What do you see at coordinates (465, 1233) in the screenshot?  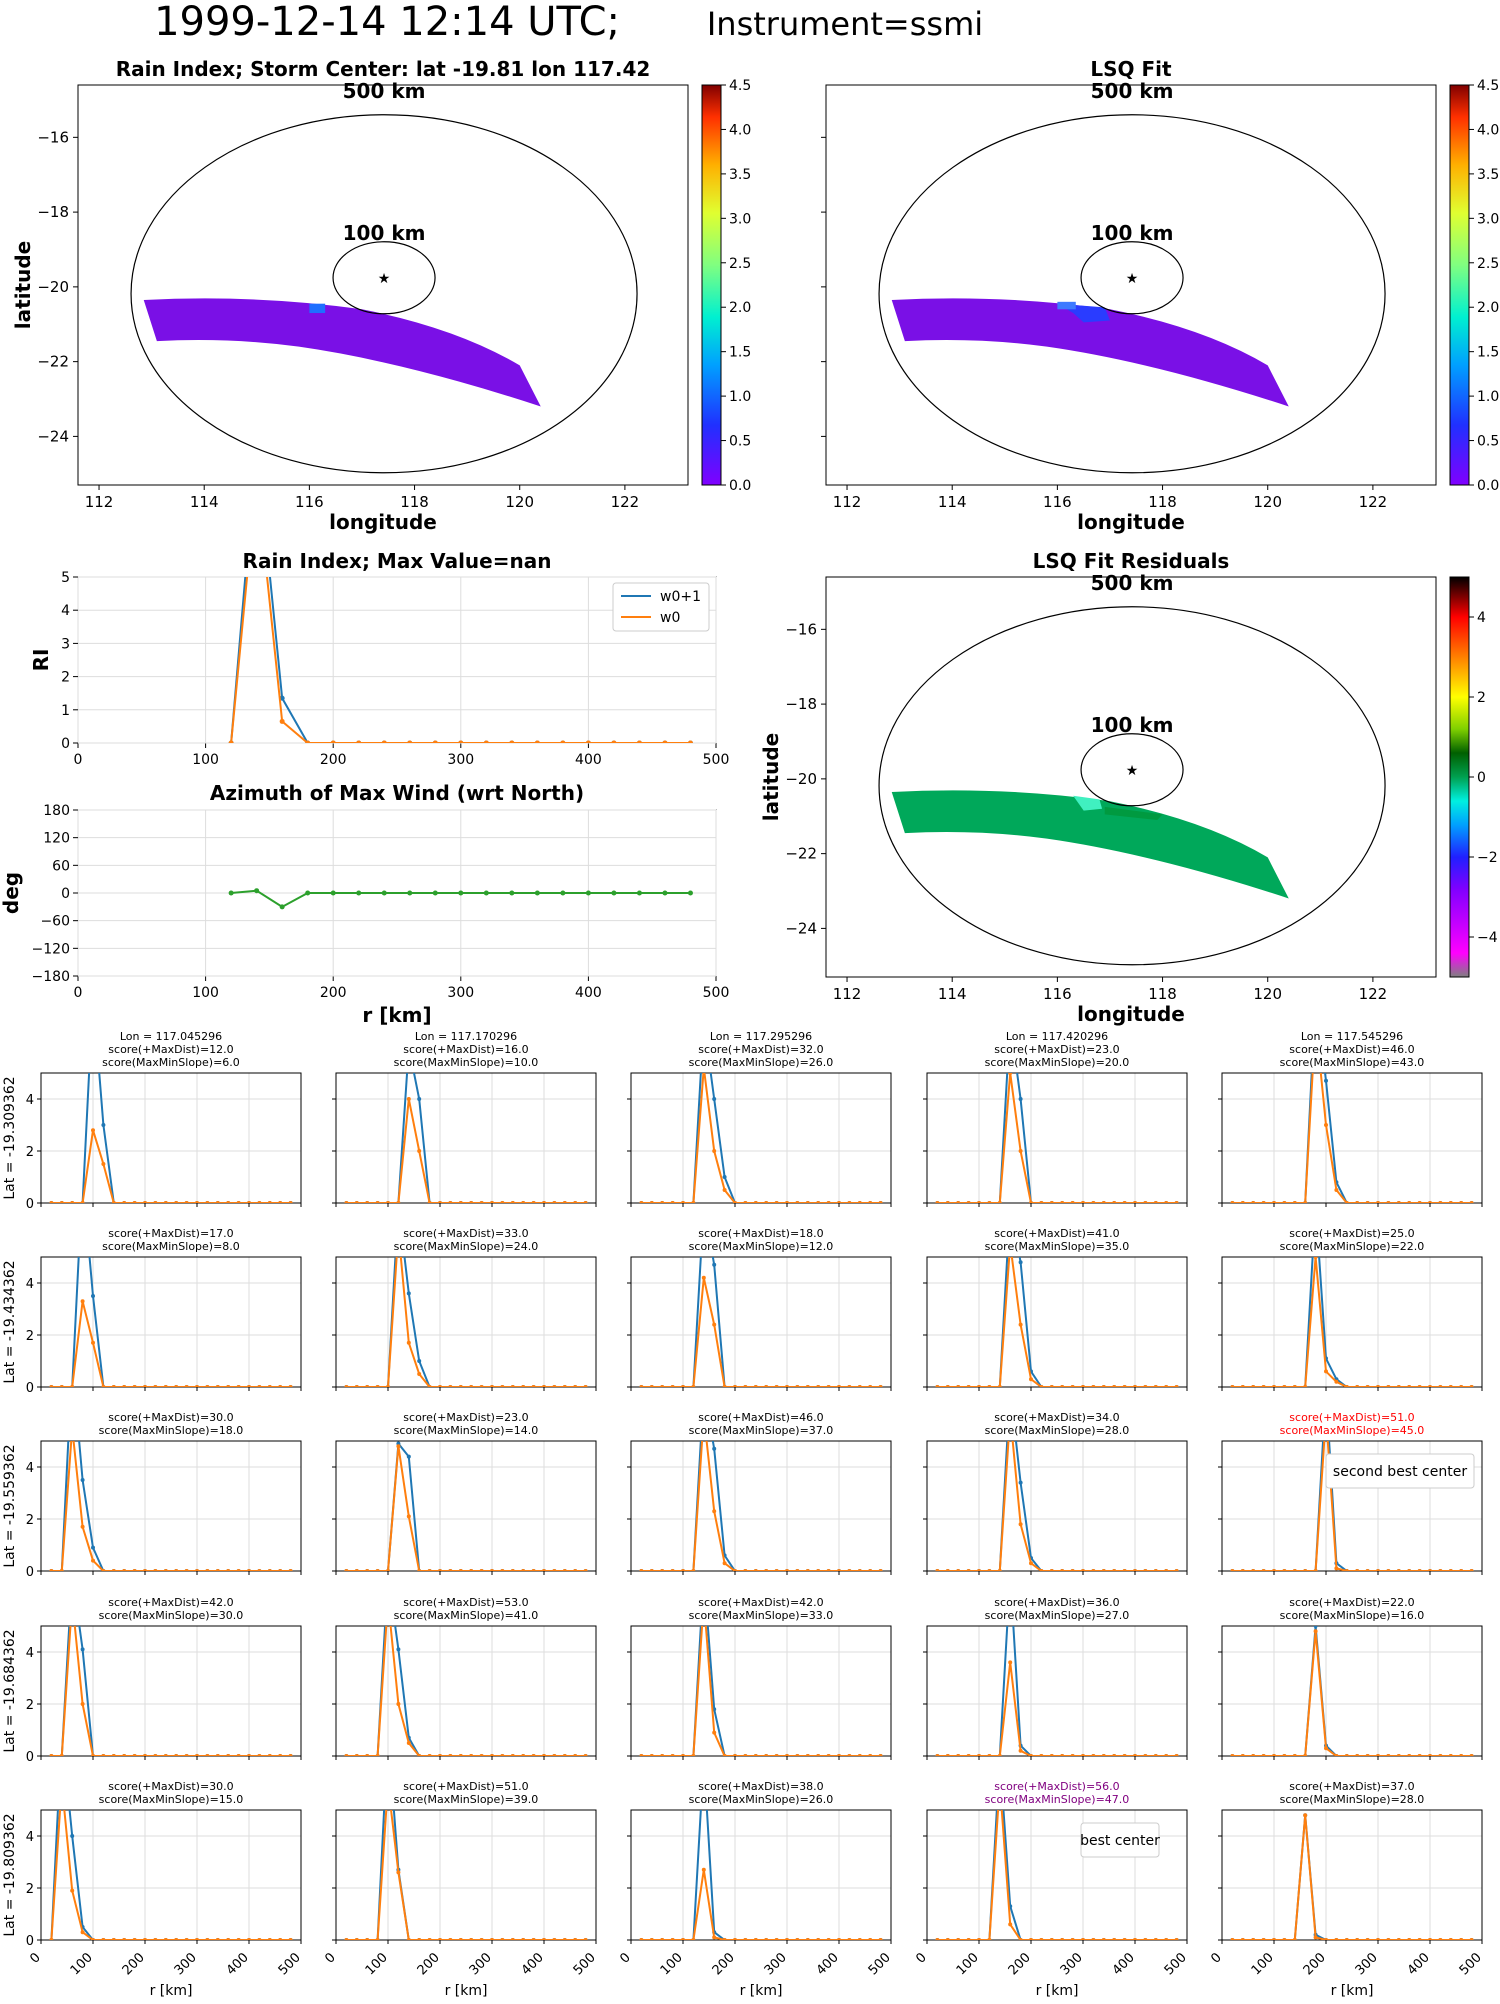 I see `panel-score-maxdist: score(+MaxDist)=33.0` at bounding box center [465, 1233].